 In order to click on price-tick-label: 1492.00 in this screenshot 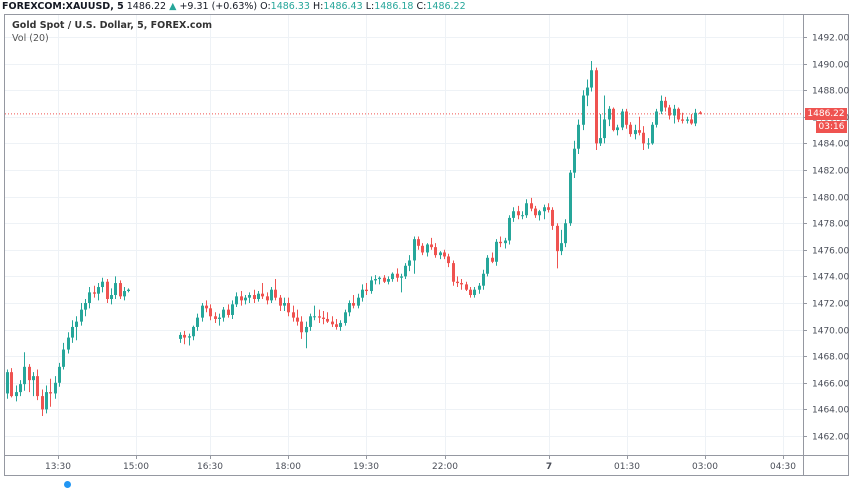, I will do `click(830, 39)`.